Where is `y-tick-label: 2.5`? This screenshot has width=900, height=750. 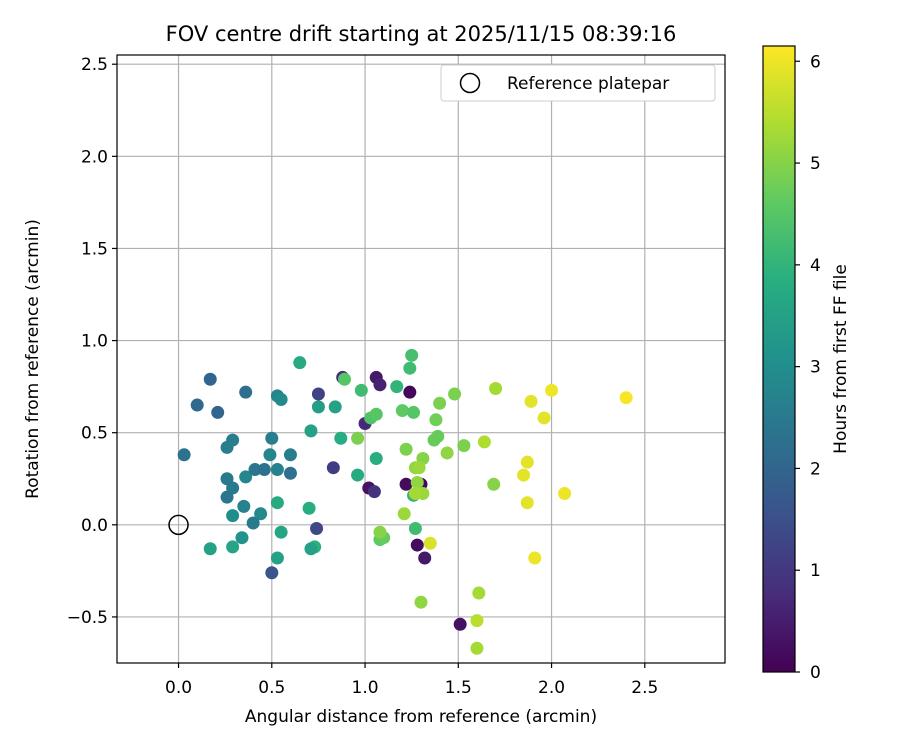 y-tick-label: 2.5 is located at coordinates (94, 65).